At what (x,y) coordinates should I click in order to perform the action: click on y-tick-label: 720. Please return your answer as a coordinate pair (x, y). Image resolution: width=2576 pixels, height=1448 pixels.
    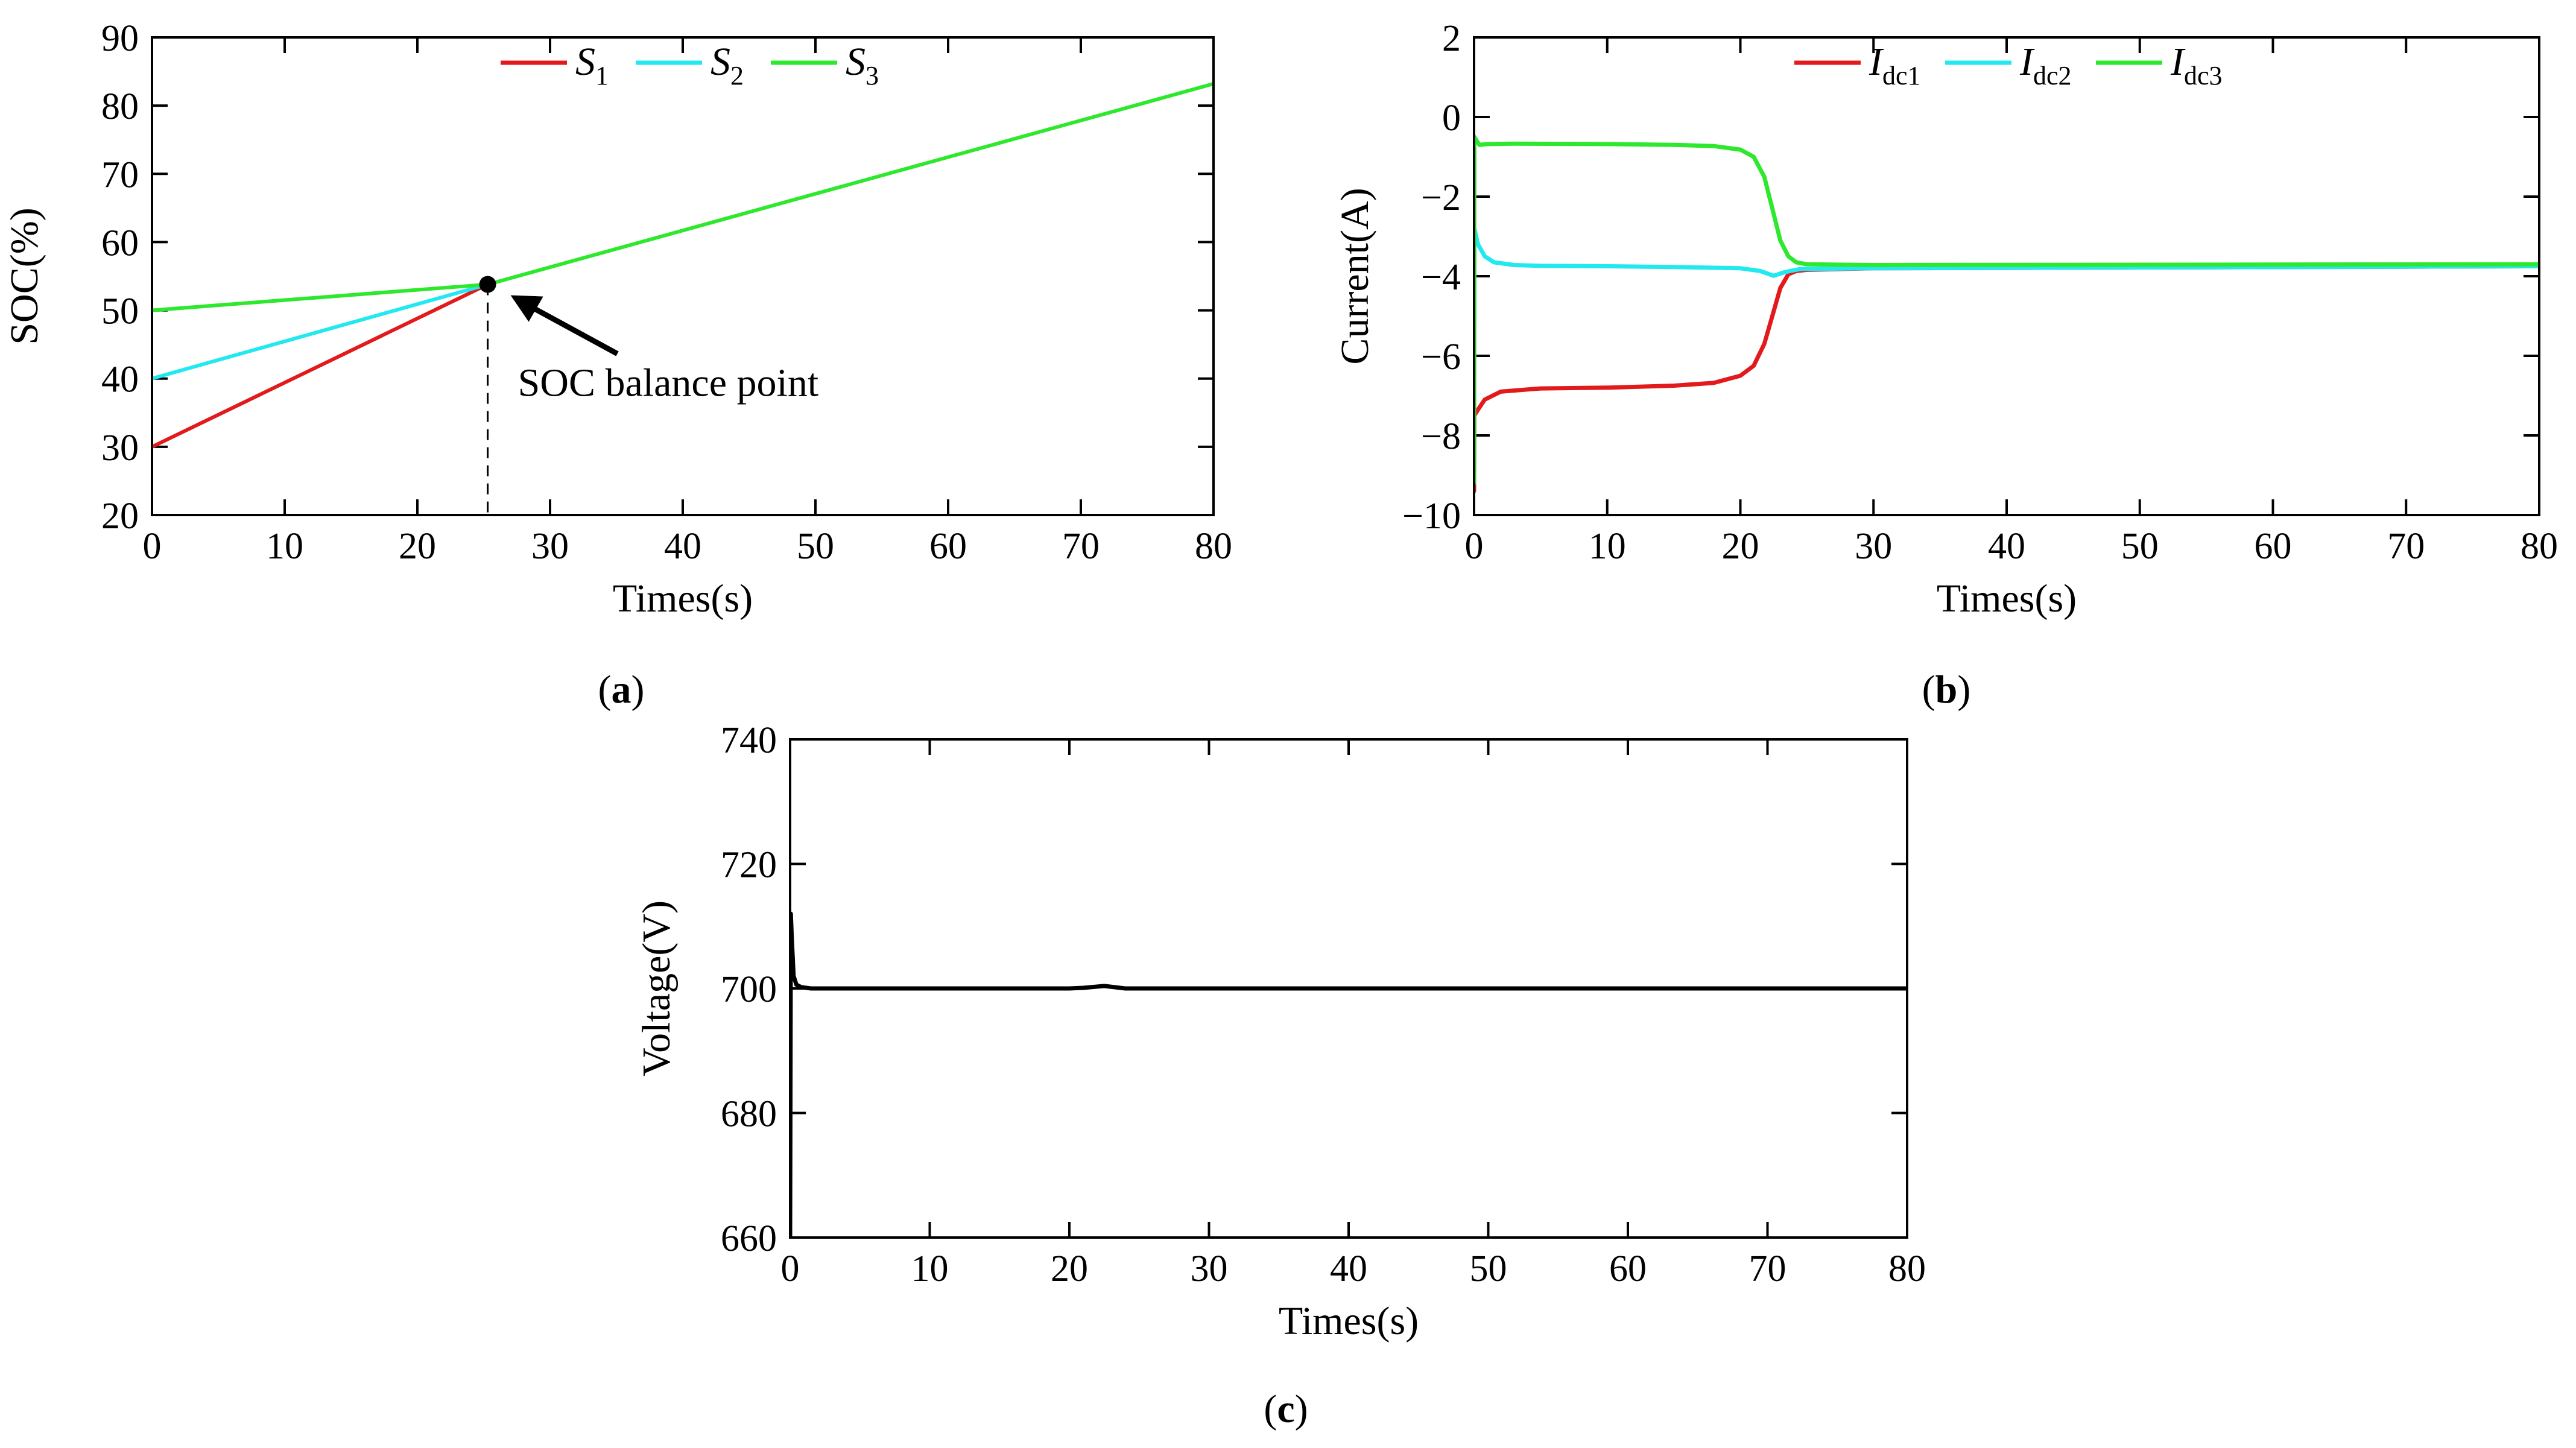
    Looking at the image, I should click on (749, 865).